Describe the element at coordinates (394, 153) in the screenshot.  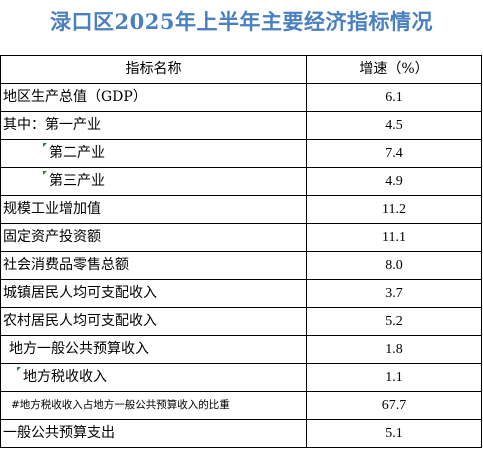
I see `row-value: 7.4` at that location.